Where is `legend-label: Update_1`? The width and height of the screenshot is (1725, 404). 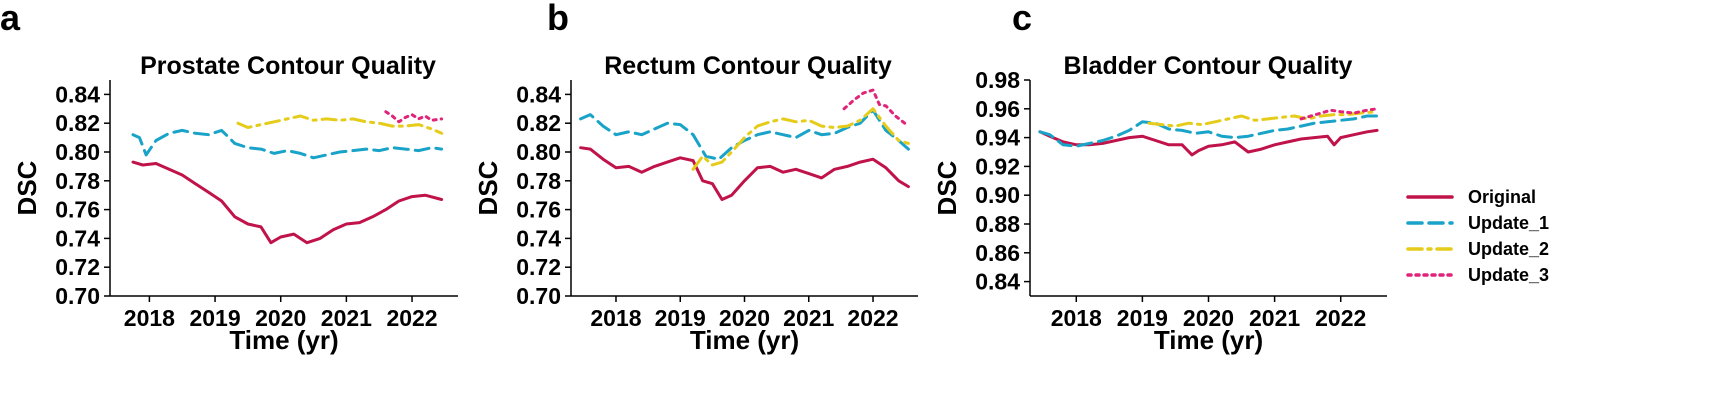
legend-label: Update_1 is located at coordinates (1508, 223).